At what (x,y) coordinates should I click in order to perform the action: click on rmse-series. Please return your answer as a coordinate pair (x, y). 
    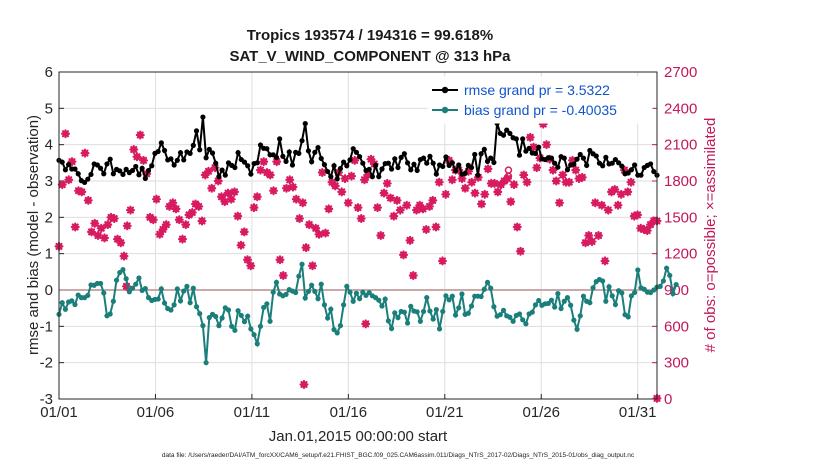
    Looking at the image, I should click on (358, 150).